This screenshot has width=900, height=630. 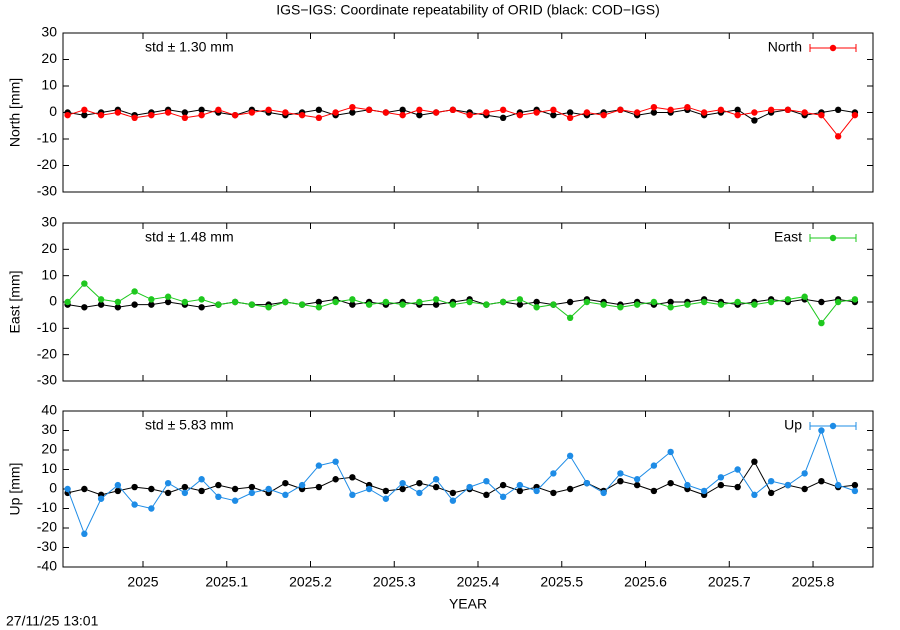 What do you see at coordinates (49, 410) in the screenshot?
I see `y-tick-label: 40` at bounding box center [49, 410].